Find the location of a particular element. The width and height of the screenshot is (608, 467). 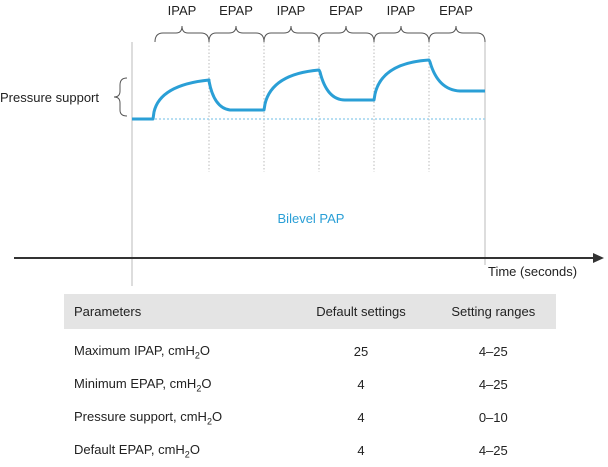

setting-range-cell: 0–10 is located at coordinates (493, 417).